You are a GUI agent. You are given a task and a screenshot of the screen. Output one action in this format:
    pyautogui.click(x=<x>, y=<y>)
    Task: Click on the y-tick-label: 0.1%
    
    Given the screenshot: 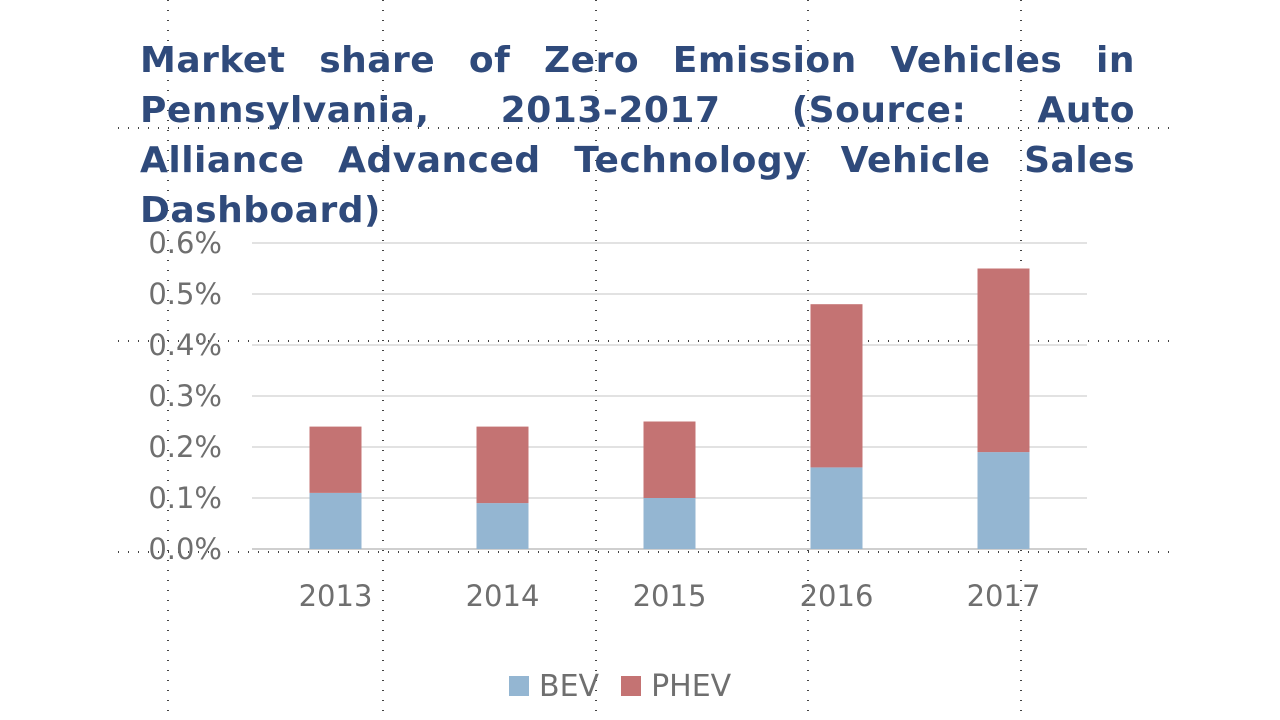 What is the action you would take?
    pyautogui.click(x=185, y=498)
    